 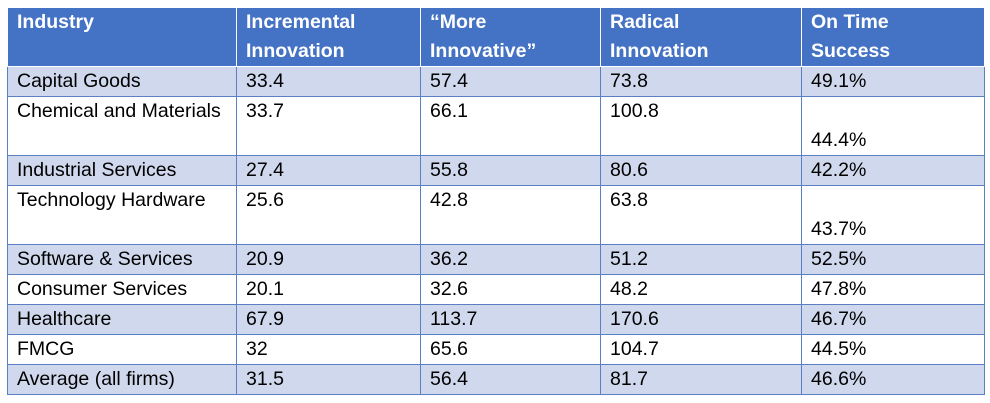 I want to click on incremental-cell: 67.9, so click(x=328, y=319).